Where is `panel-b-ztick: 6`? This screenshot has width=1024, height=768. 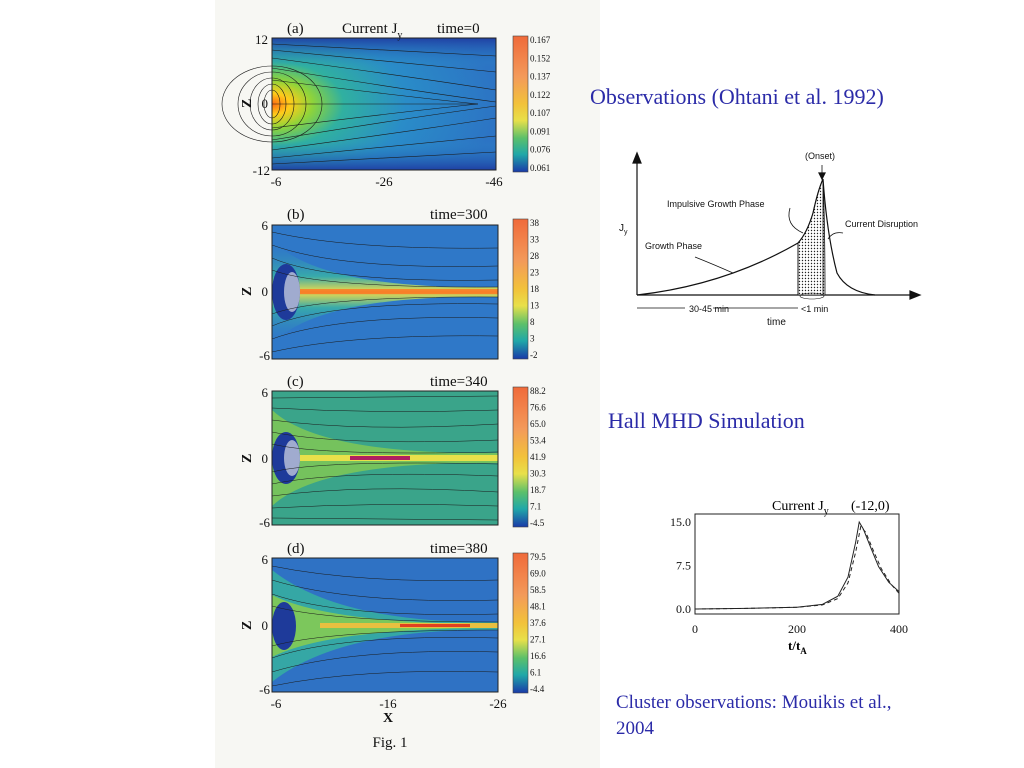
panel-b-ztick: 6 is located at coordinates (265, 225).